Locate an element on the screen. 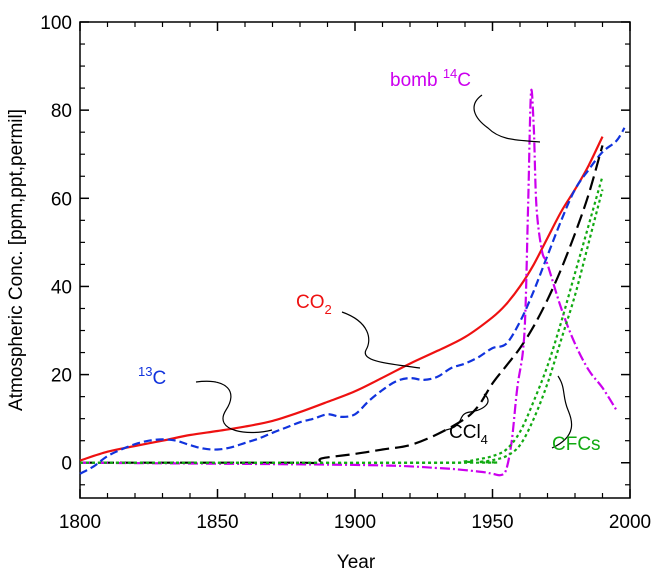 The image size is (668, 578). x-tick-label: 1950 is located at coordinates (492, 522).